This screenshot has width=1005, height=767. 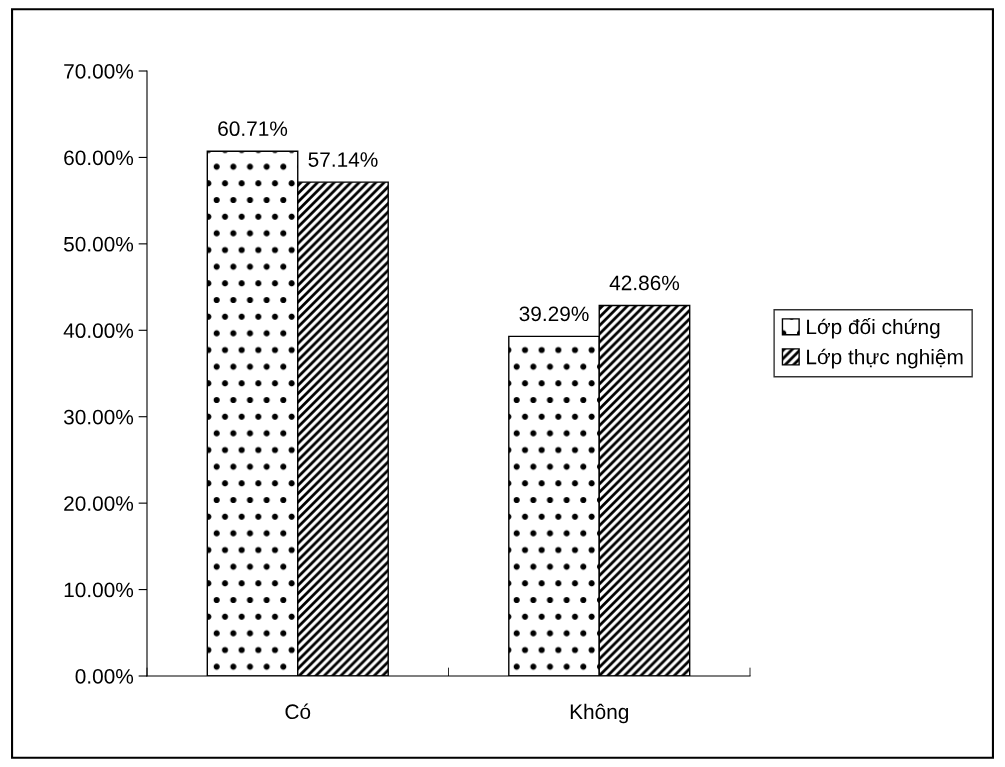 I want to click on y-tick-label: 40.00%, so click(x=98, y=331).